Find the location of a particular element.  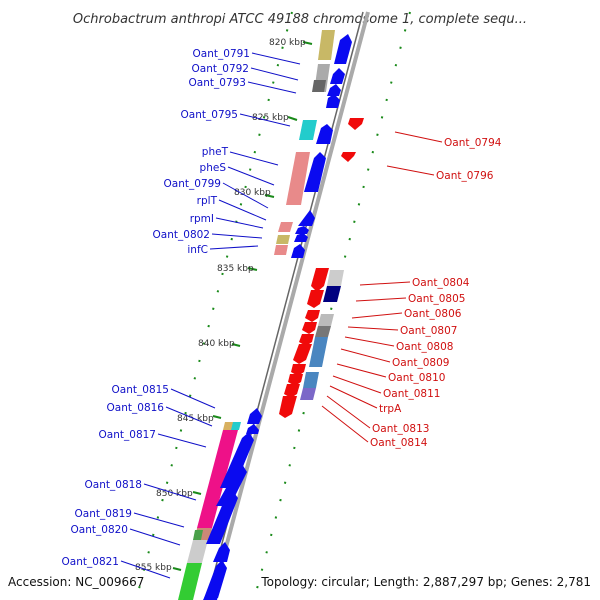

gene-label: Oant_0808 is located at coordinates (424, 347).